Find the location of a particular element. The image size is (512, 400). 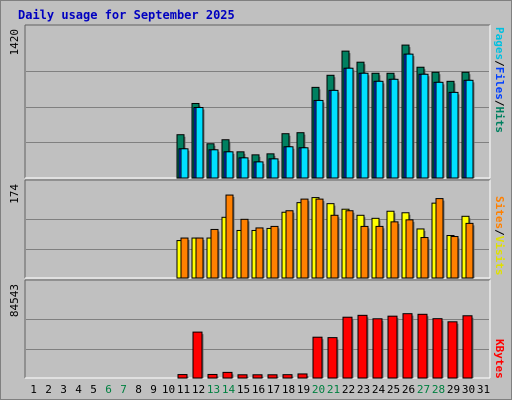

legend-sep-3: / is located at coordinates (499, 232).